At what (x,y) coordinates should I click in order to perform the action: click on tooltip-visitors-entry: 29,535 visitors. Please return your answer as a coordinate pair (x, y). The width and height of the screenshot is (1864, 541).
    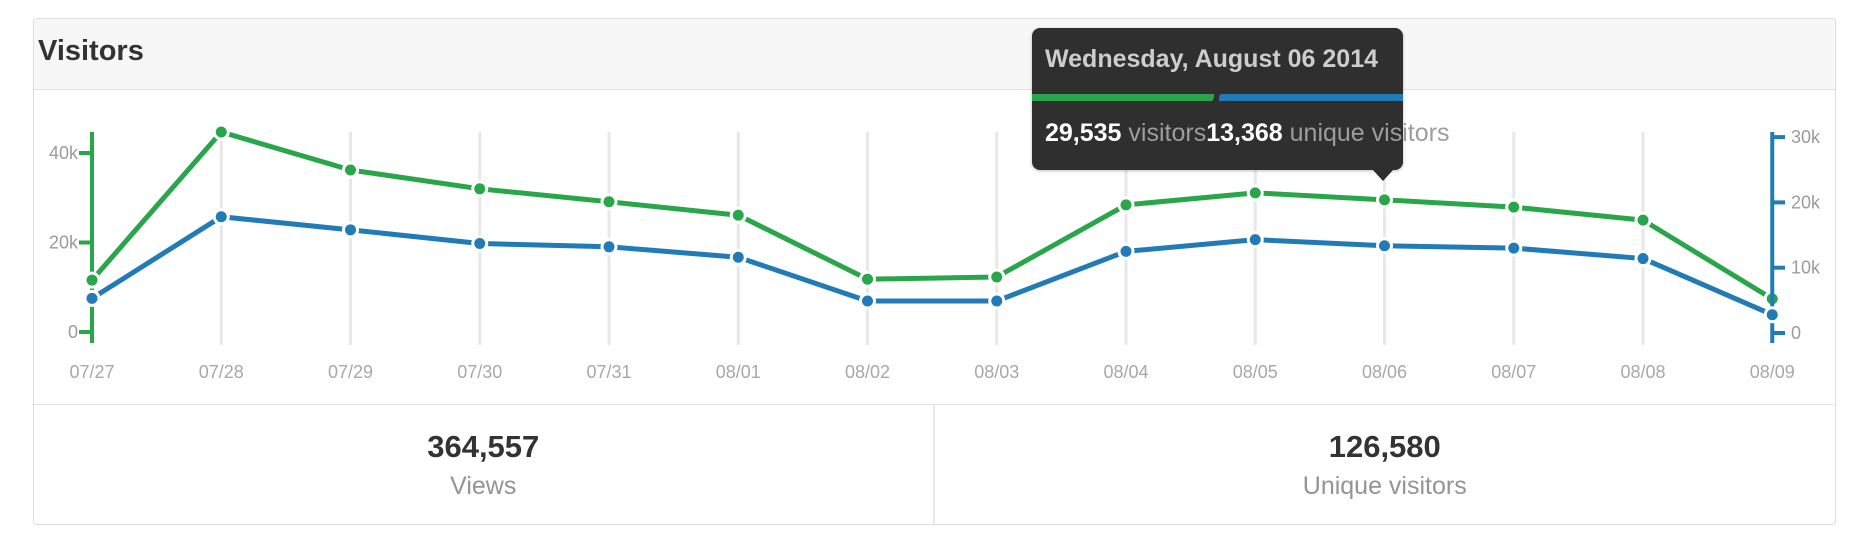
    Looking at the image, I should click on (1125, 133).